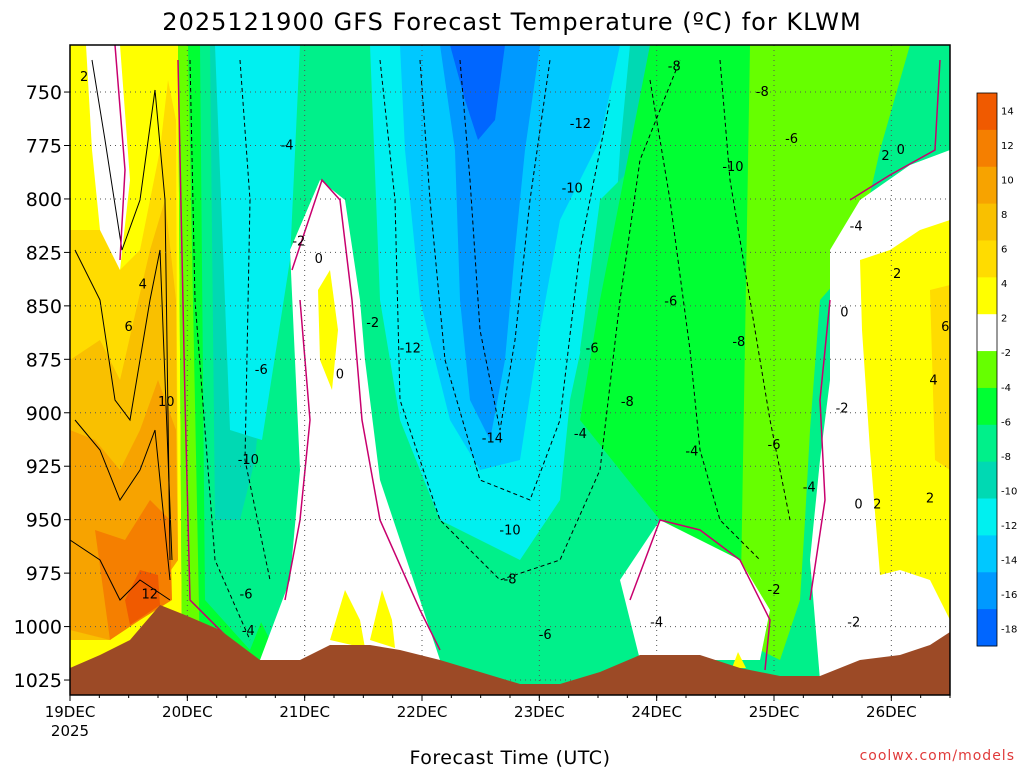 The height and width of the screenshot is (768, 1024). Describe the element at coordinates (150, 595) in the screenshot. I see `contour-label: 12` at that location.